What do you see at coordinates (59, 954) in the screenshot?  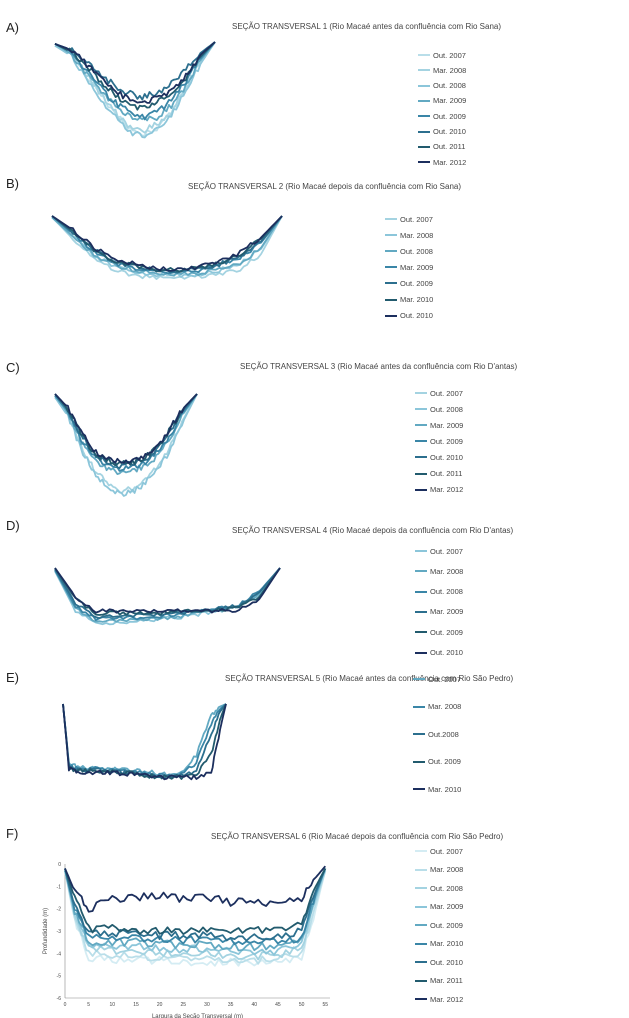 I see `y-tick-label: -4` at bounding box center [59, 954].